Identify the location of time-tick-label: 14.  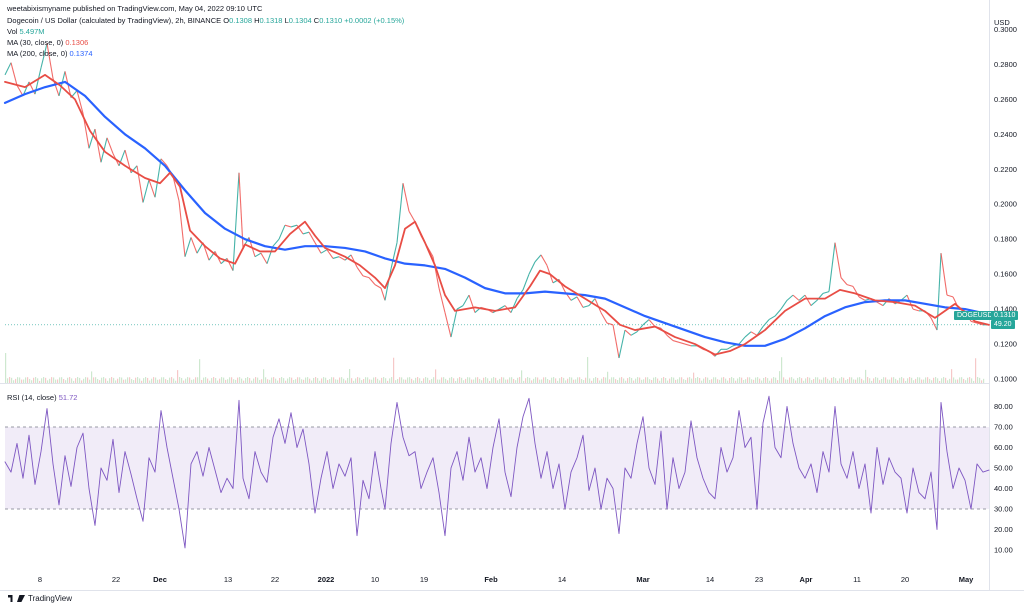
(710, 579).